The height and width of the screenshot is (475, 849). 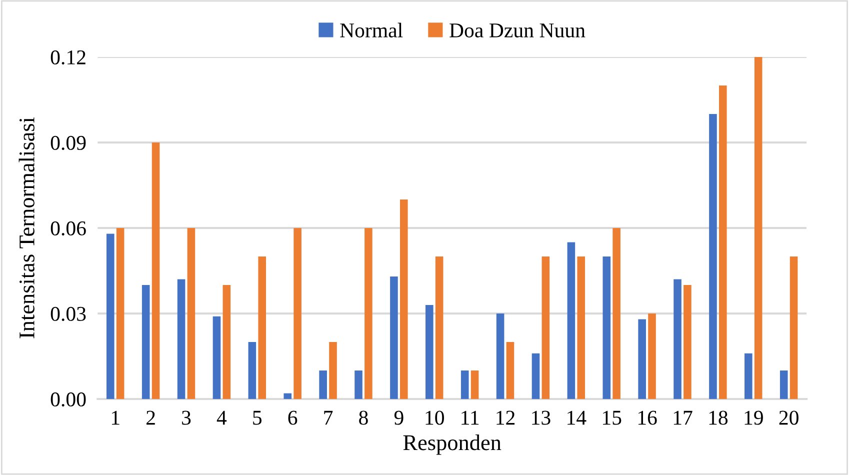 I want to click on x-tick-label: 3, so click(x=186, y=417).